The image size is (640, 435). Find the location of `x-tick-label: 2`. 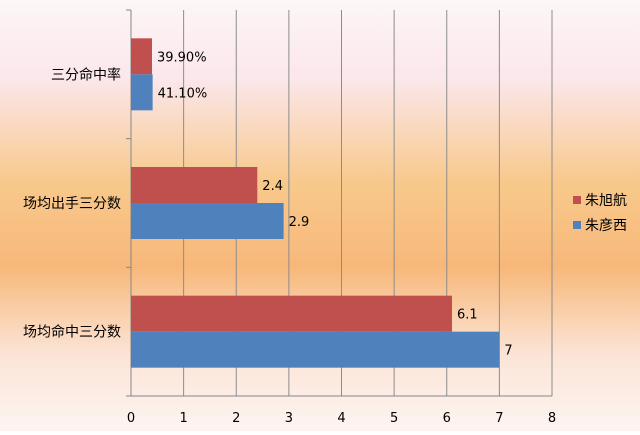

x-tick-label: 2 is located at coordinates (236, 418).